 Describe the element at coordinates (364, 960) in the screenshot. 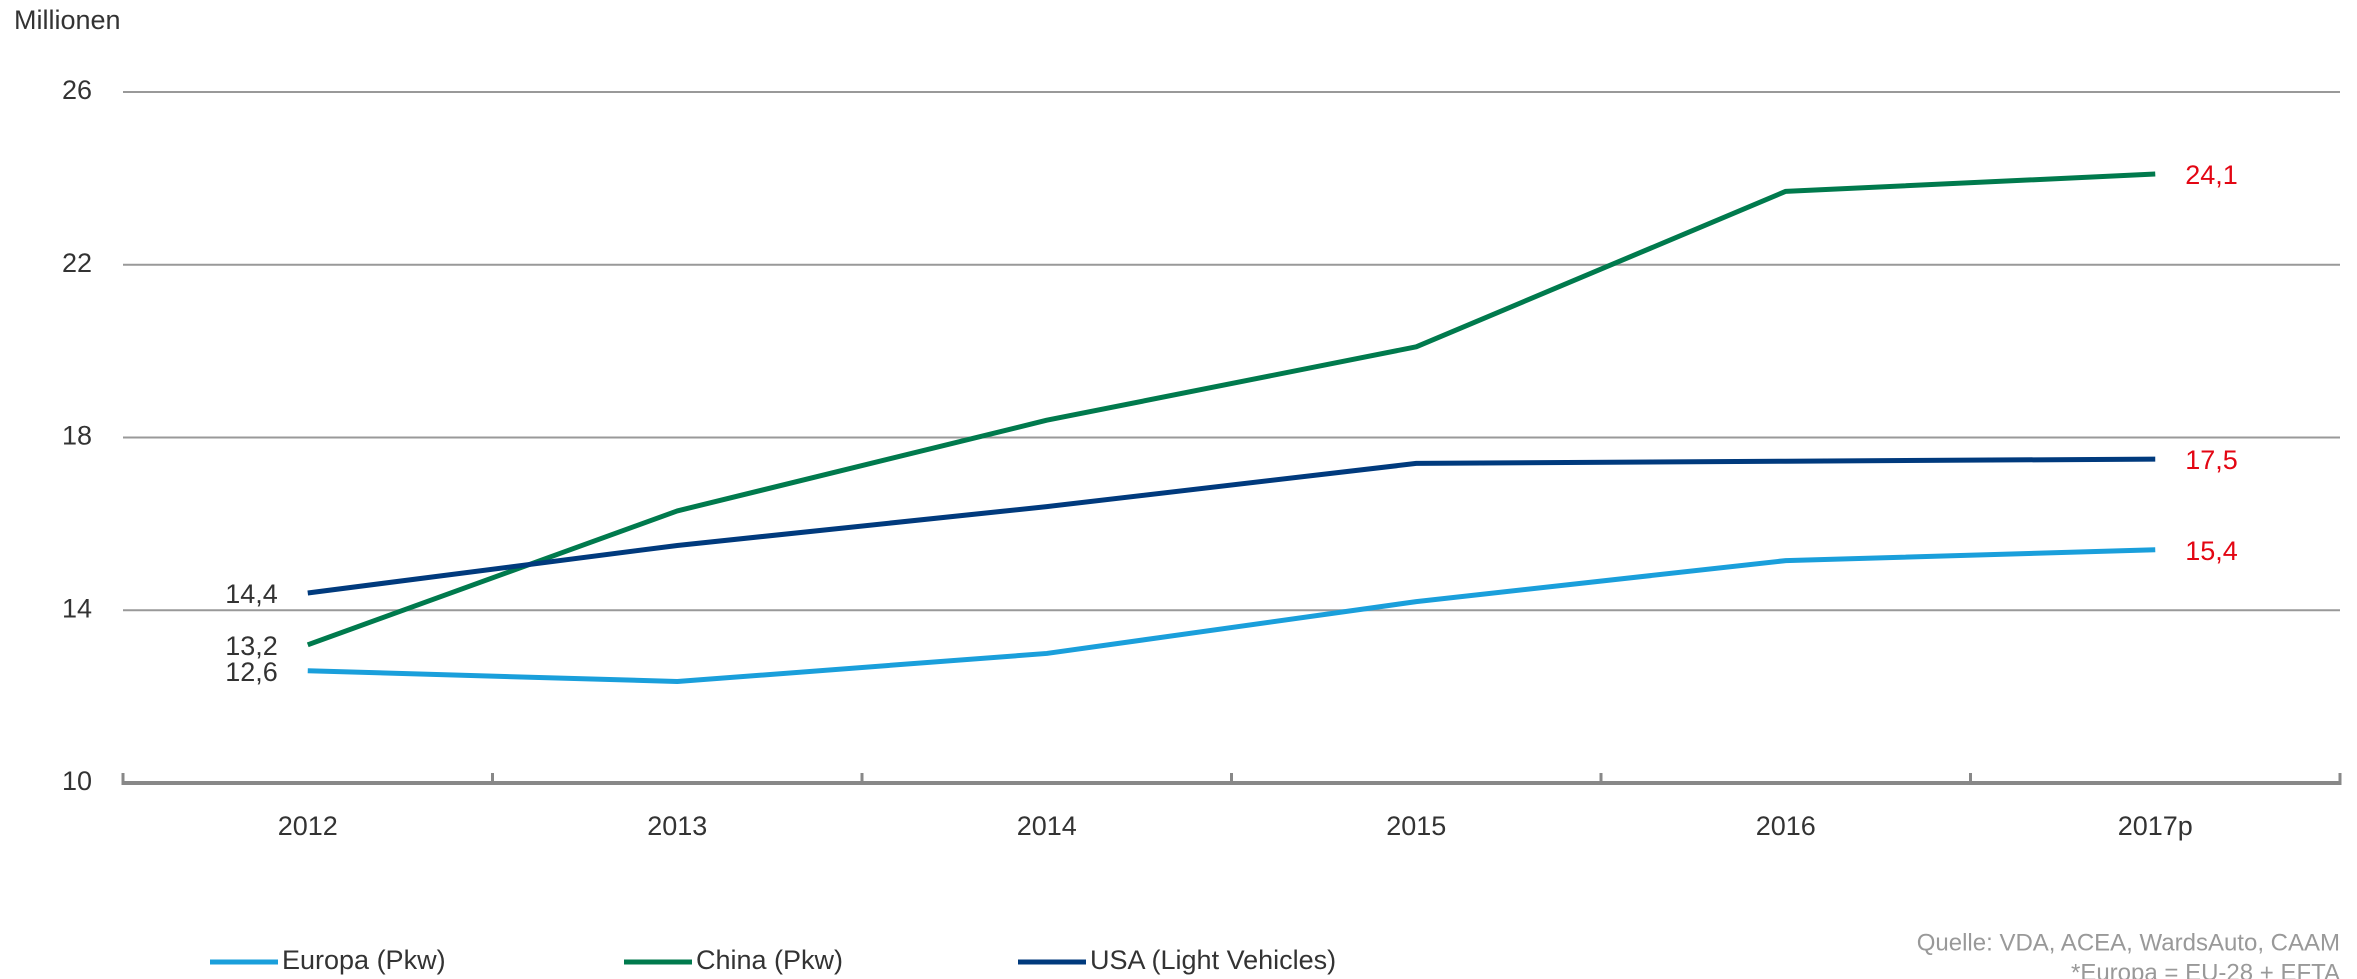

I see `legend-label: Europa (Pkw)` at that location.